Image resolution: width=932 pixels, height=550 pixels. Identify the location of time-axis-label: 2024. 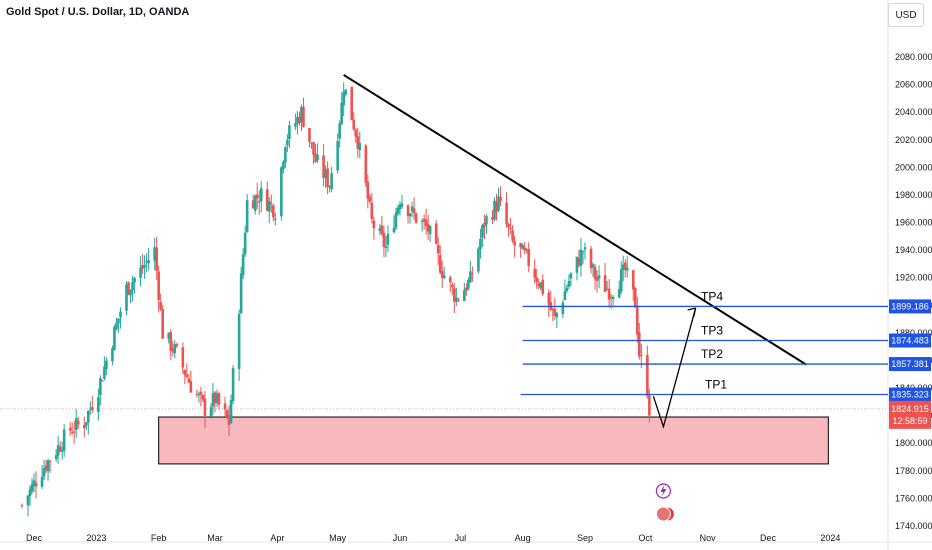
(830, 538).